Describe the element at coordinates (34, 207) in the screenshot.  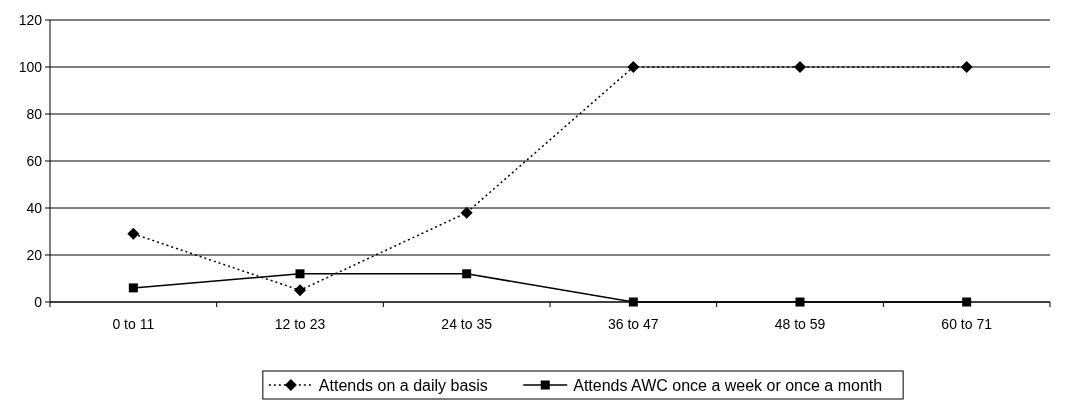
I see `y-tick-label: 40` at that location.